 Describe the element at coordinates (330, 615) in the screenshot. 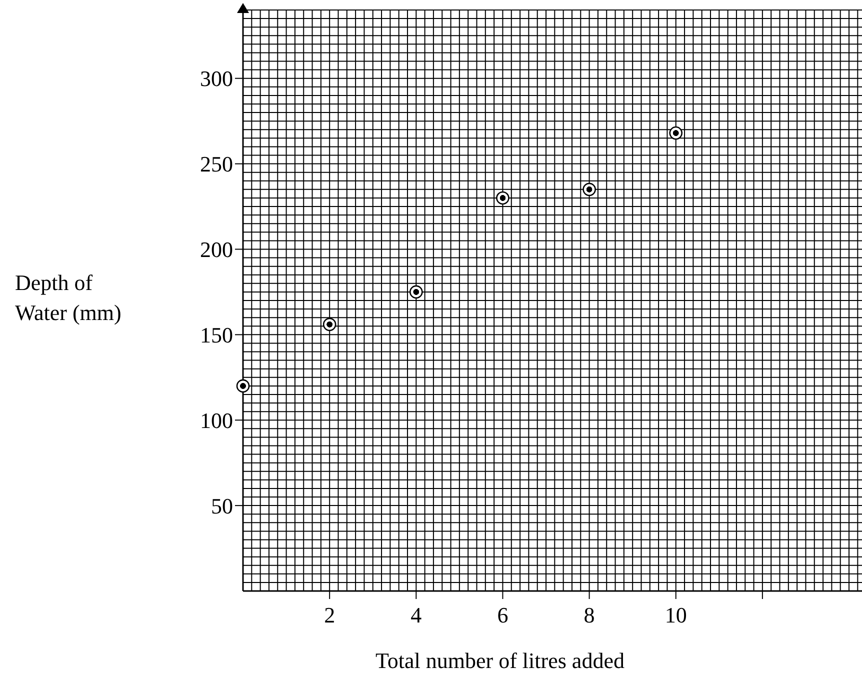

I see `x-tick-label: 2` at that location.